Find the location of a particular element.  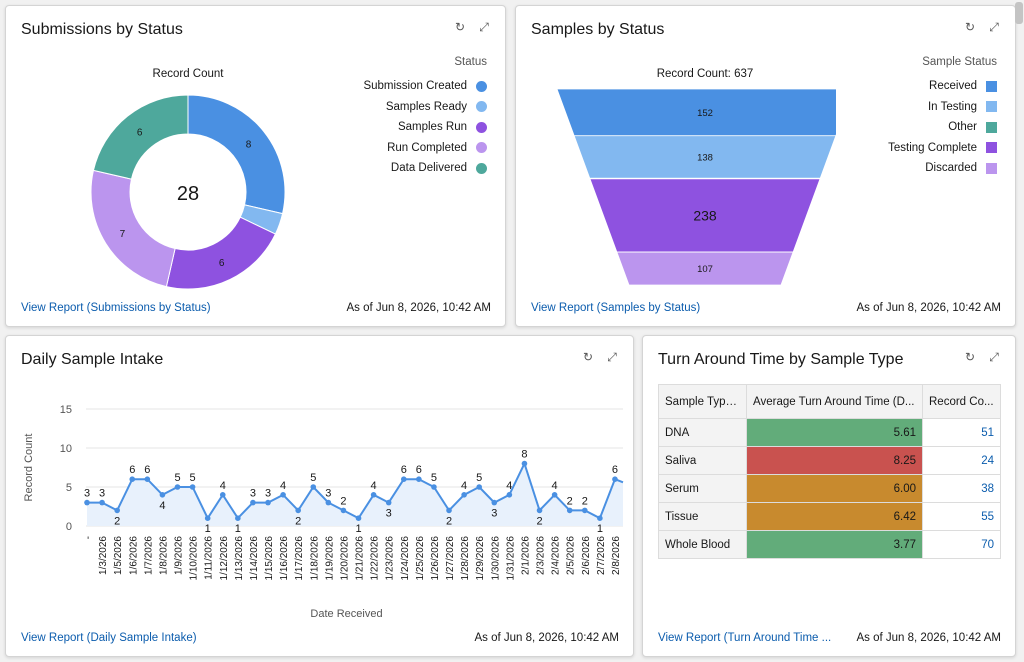

x-tick-label: 1/19/2026 is located at coordinates (329, 558).